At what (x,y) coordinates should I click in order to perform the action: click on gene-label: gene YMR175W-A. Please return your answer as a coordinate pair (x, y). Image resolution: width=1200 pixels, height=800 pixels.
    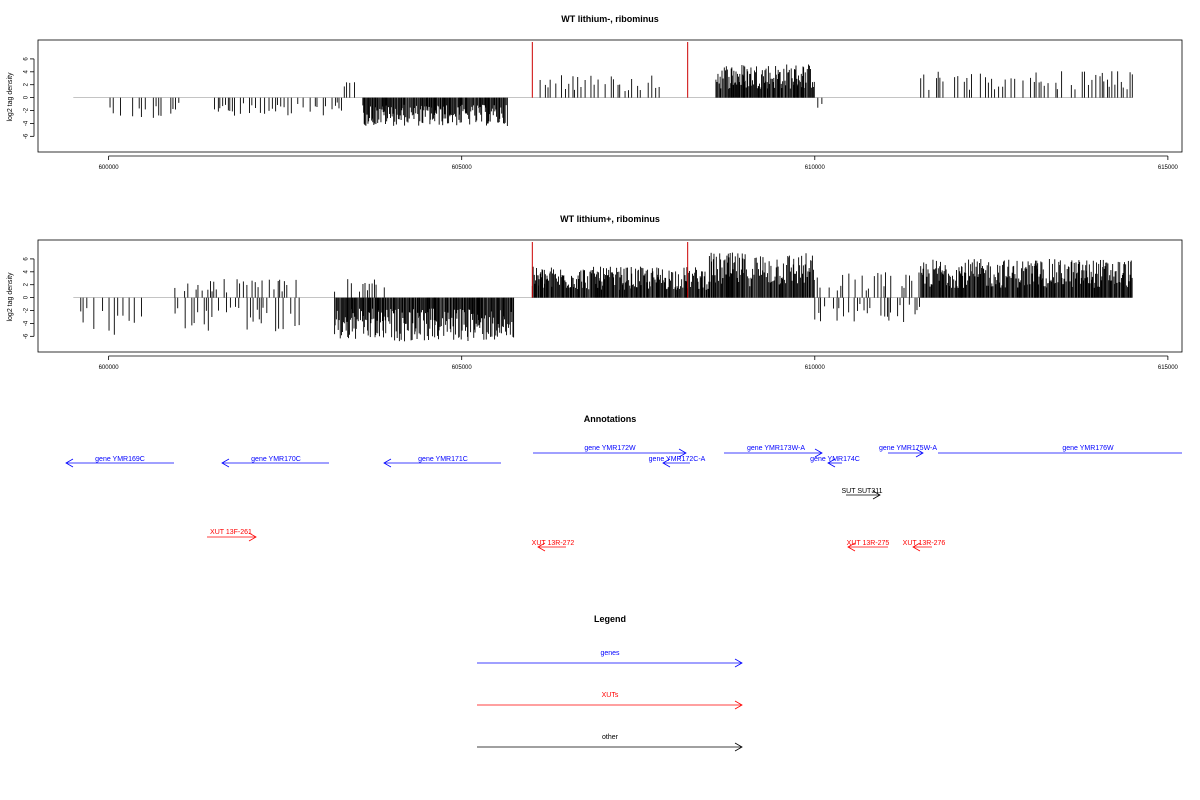
    Looking at the image, I should click on (908, 448).